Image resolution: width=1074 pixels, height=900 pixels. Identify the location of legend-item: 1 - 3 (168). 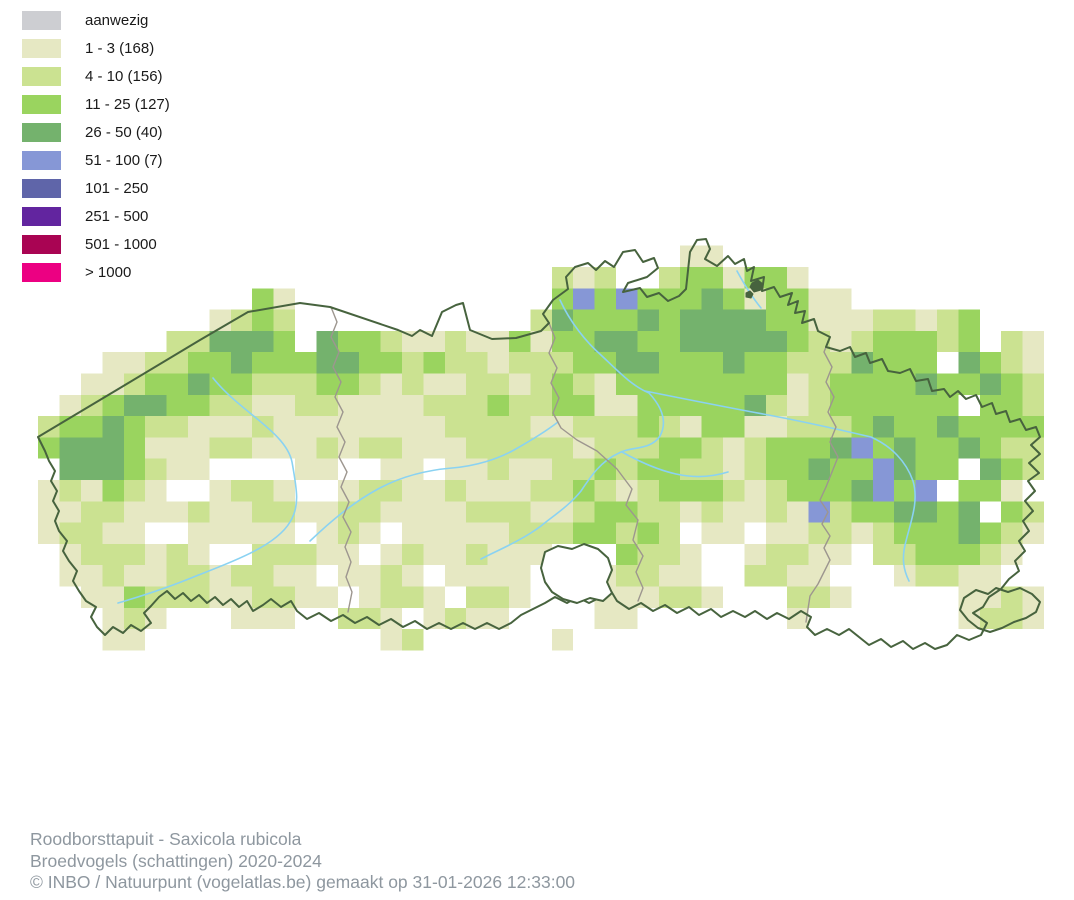
(96, 48).